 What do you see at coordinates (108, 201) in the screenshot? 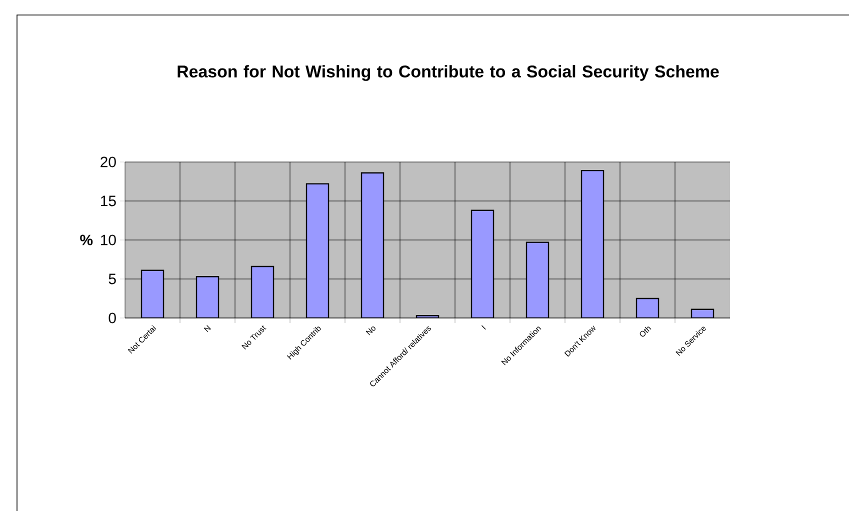
I see `y-tick-label: 15` at bounding box center [108, 201].